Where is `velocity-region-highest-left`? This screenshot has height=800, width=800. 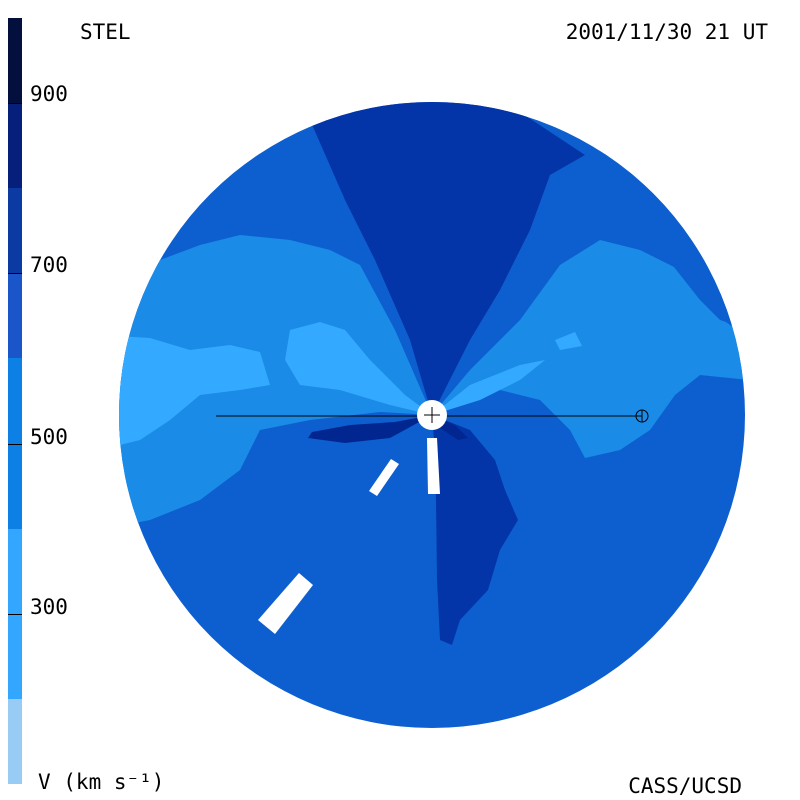 velocity-region-highest-left is located at coordinates (370, 429).